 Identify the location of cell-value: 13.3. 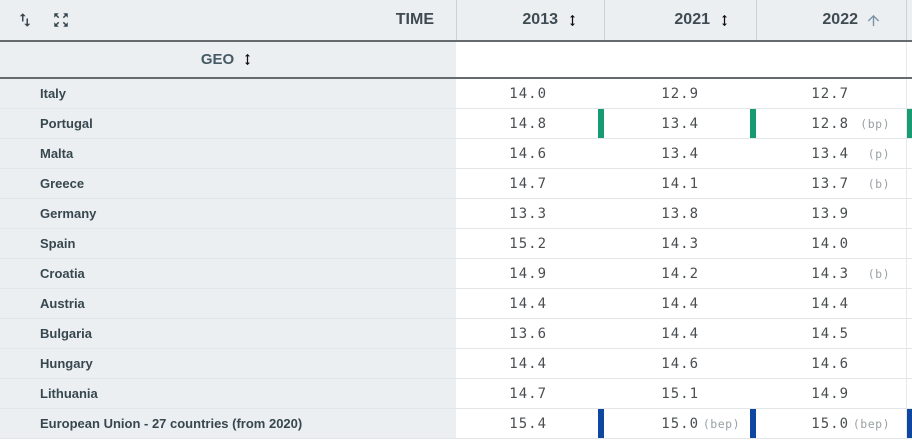
(528, 213).